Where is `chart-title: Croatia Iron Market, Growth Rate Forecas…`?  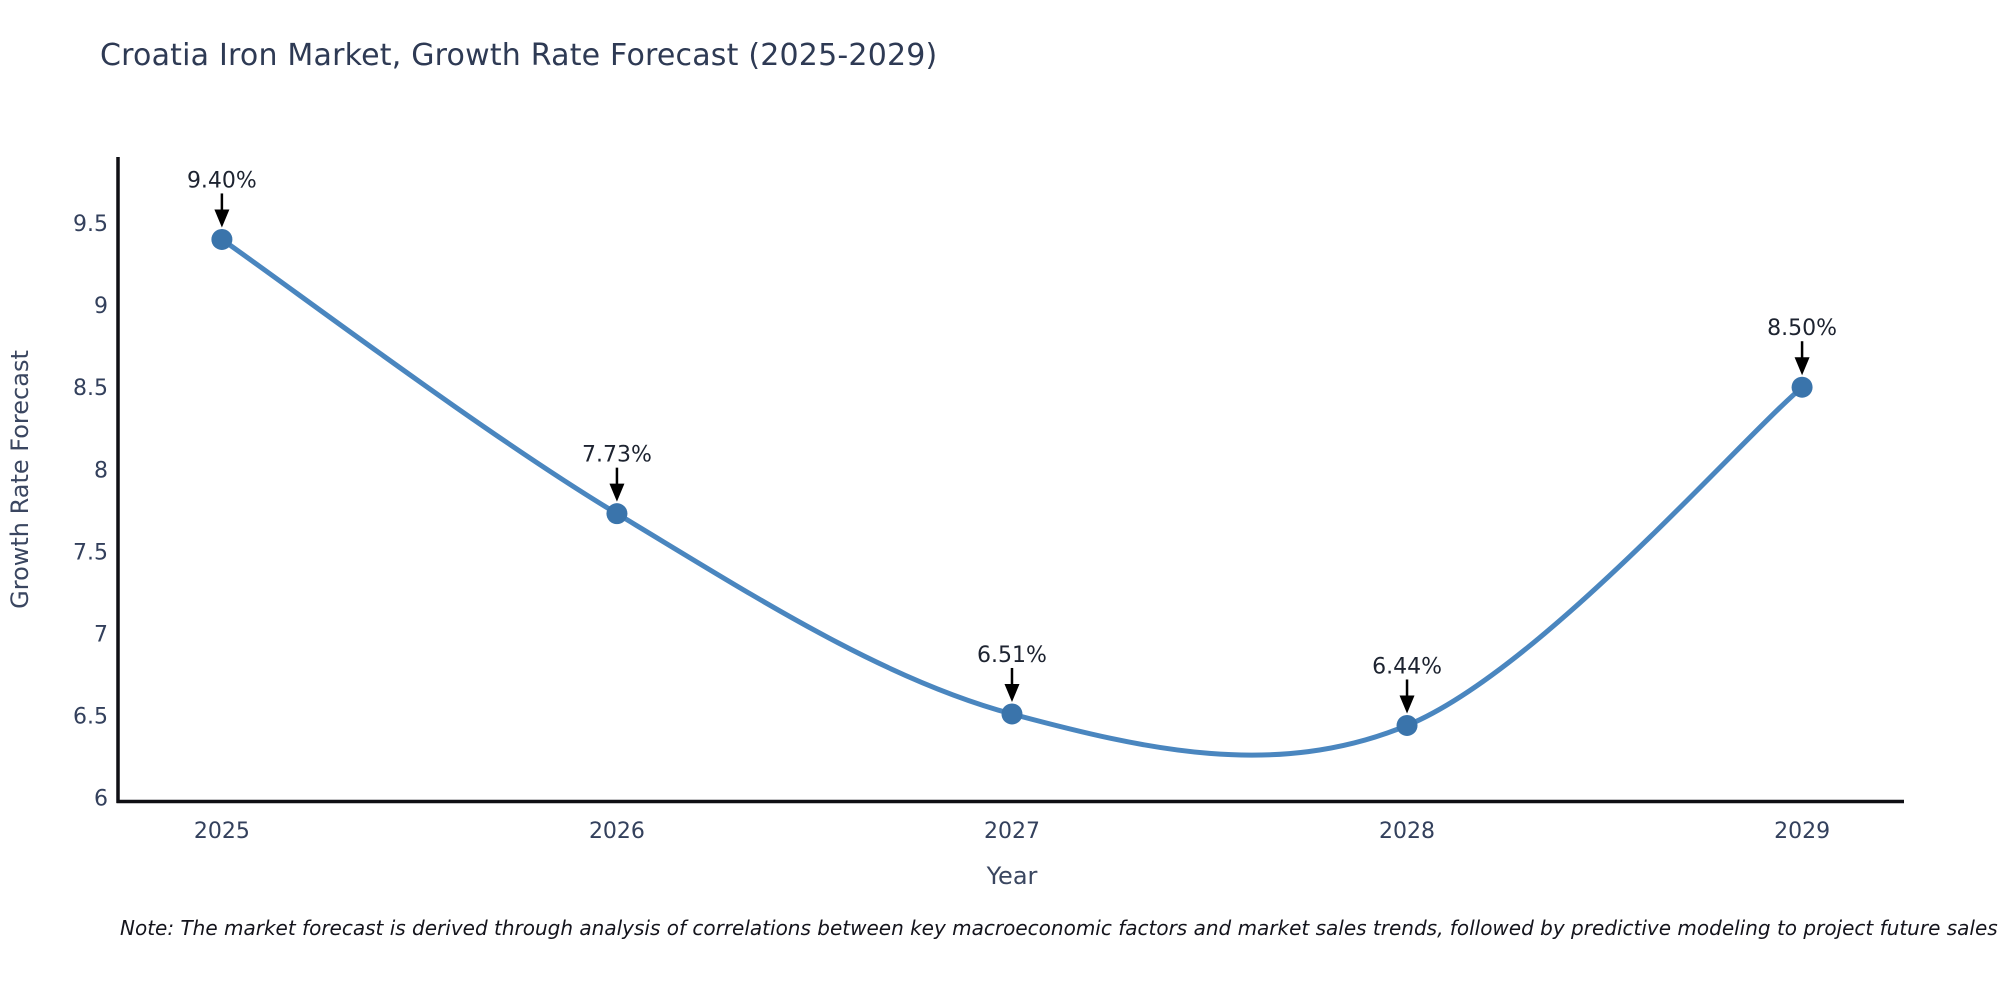 chart-title: Croatia Iron Market, Growth Rate Forecas… is located at coordinates (519, 55).